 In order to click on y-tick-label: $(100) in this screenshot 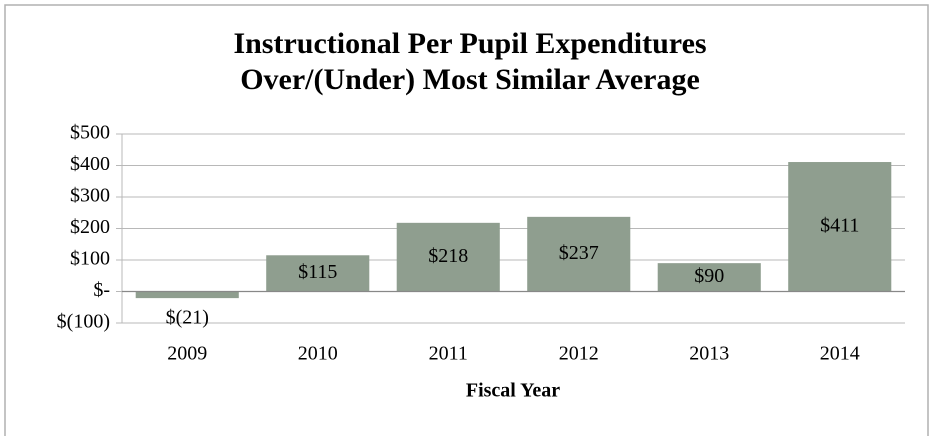, I will do `click(83, 322)`.